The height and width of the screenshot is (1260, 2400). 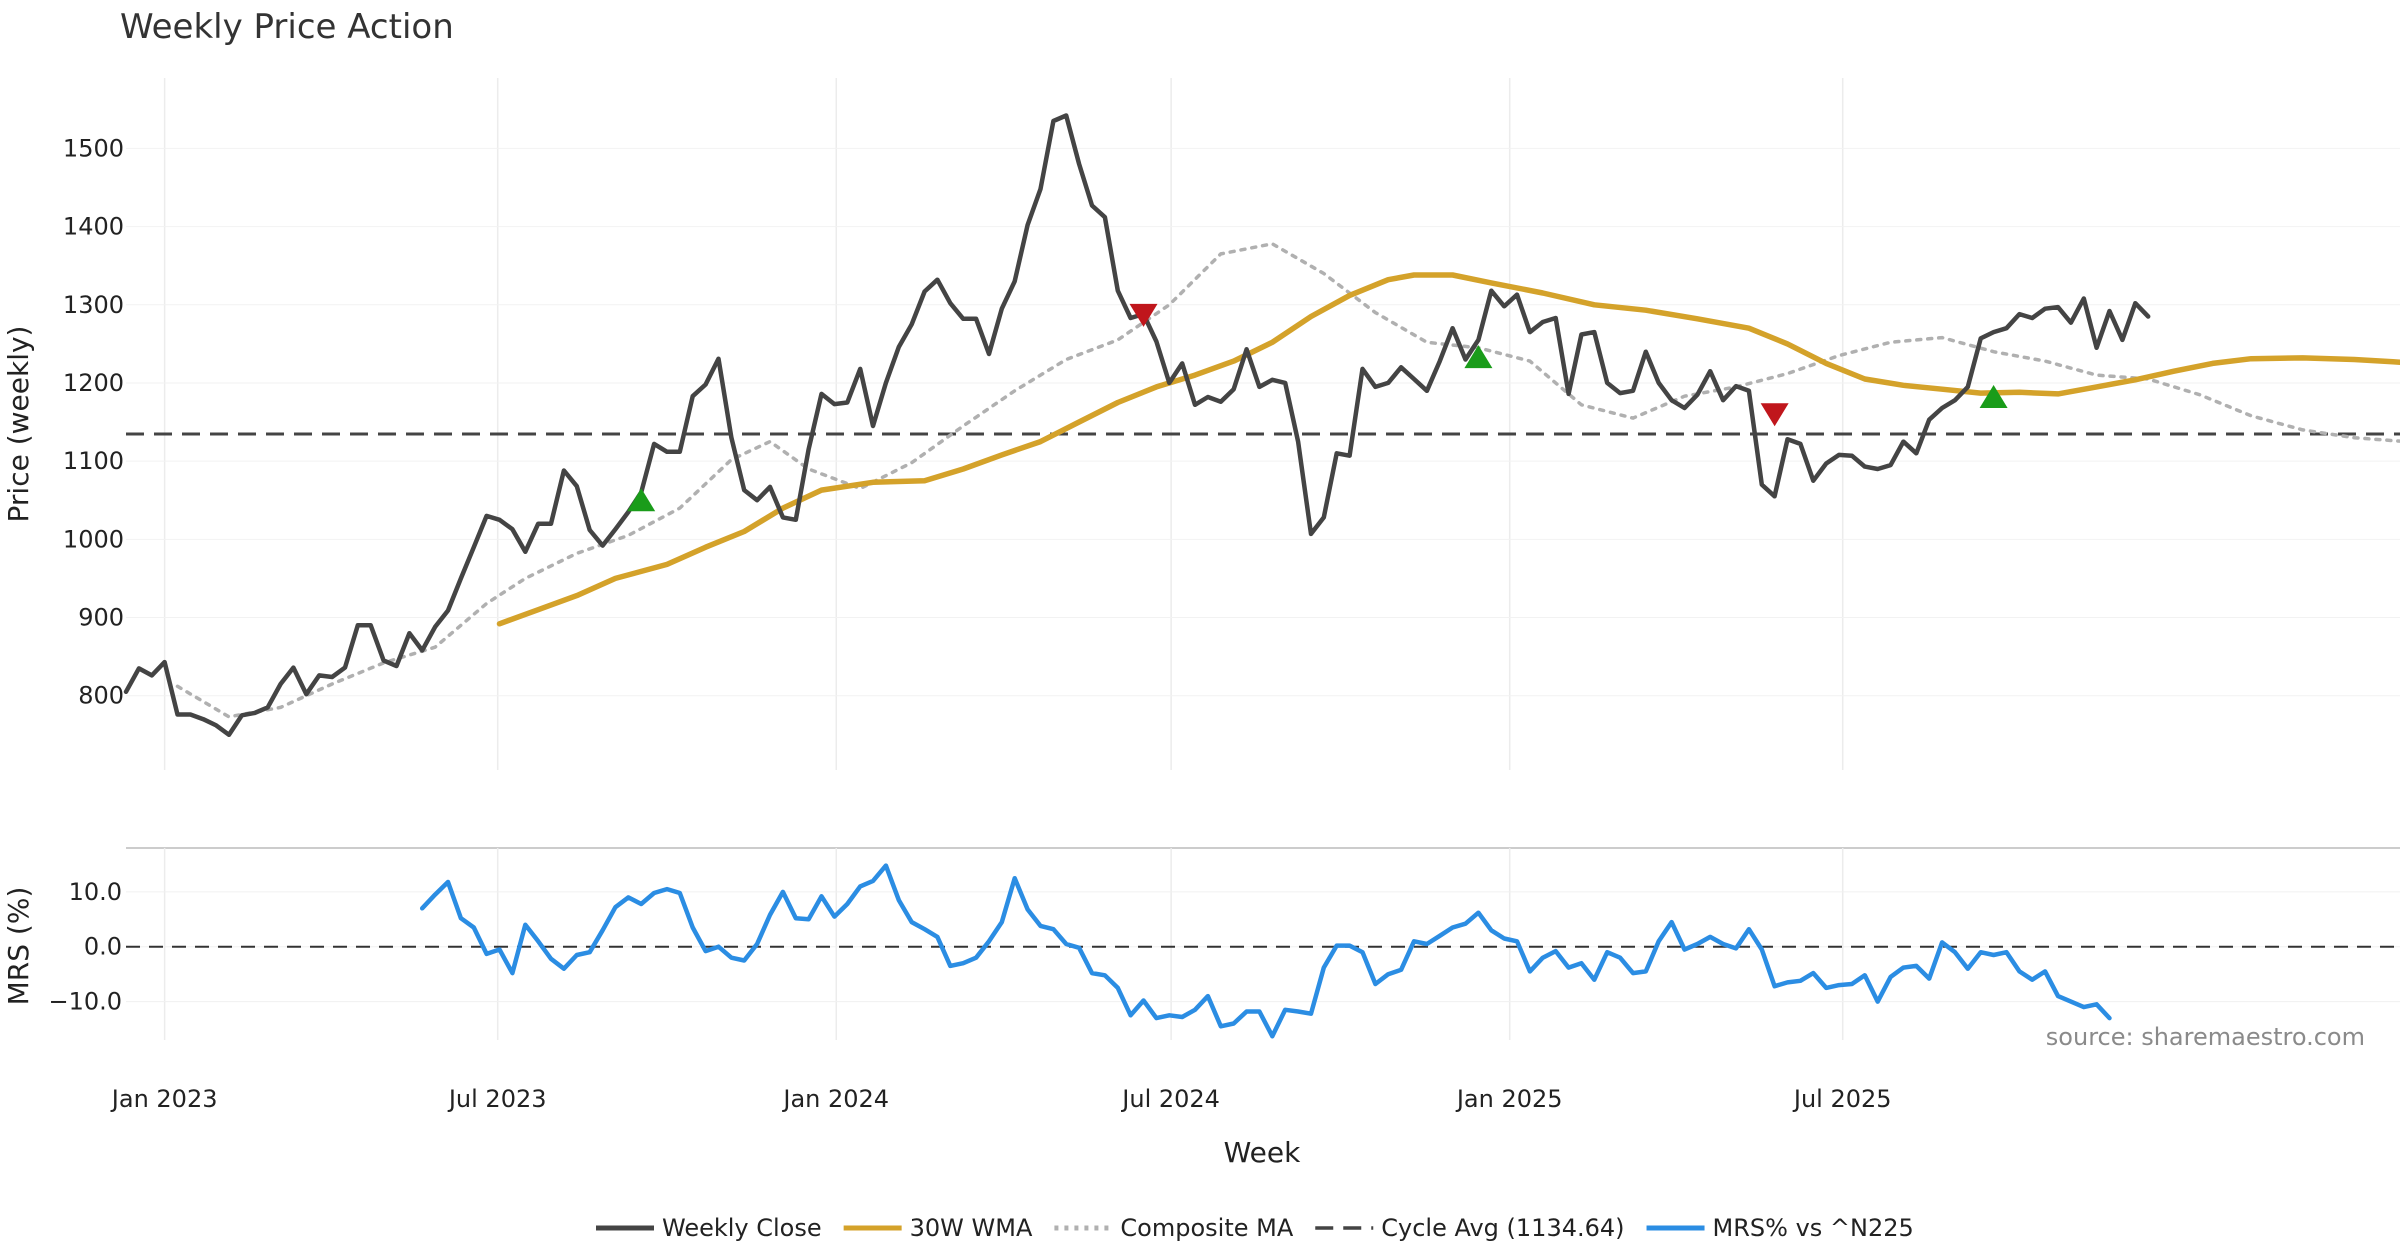 I want to click on x-tick-label: Jan 2023, so click(x=164, y=1099).